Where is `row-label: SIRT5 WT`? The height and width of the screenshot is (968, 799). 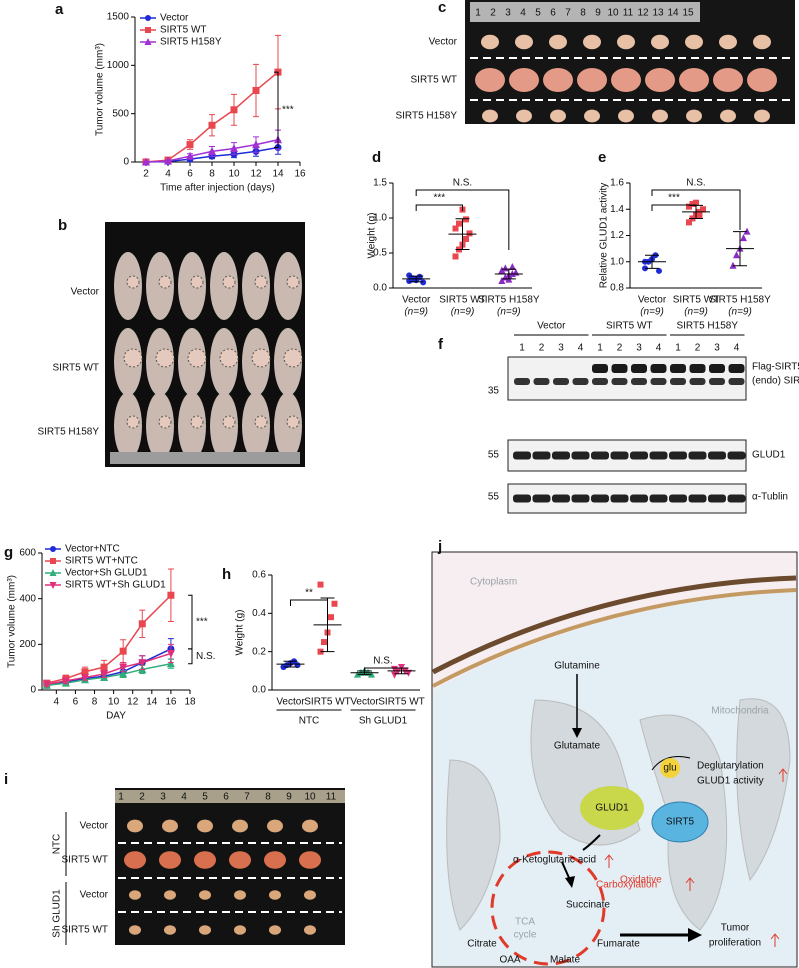 row-label: SIRT5 WT is located at coordinates (76, 368).